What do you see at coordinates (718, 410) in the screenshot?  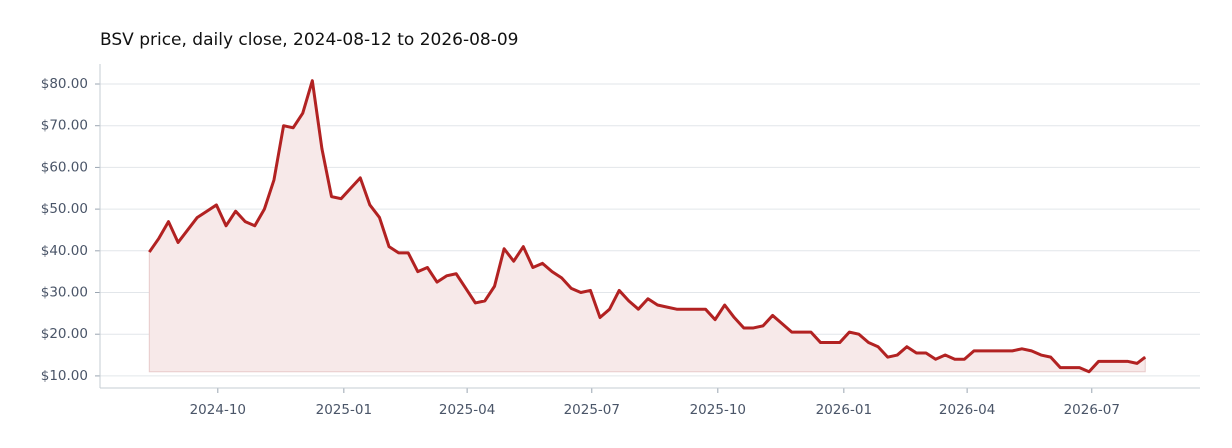 I see `x-tick-label: 2025-10` at bounding box center [718, 410].